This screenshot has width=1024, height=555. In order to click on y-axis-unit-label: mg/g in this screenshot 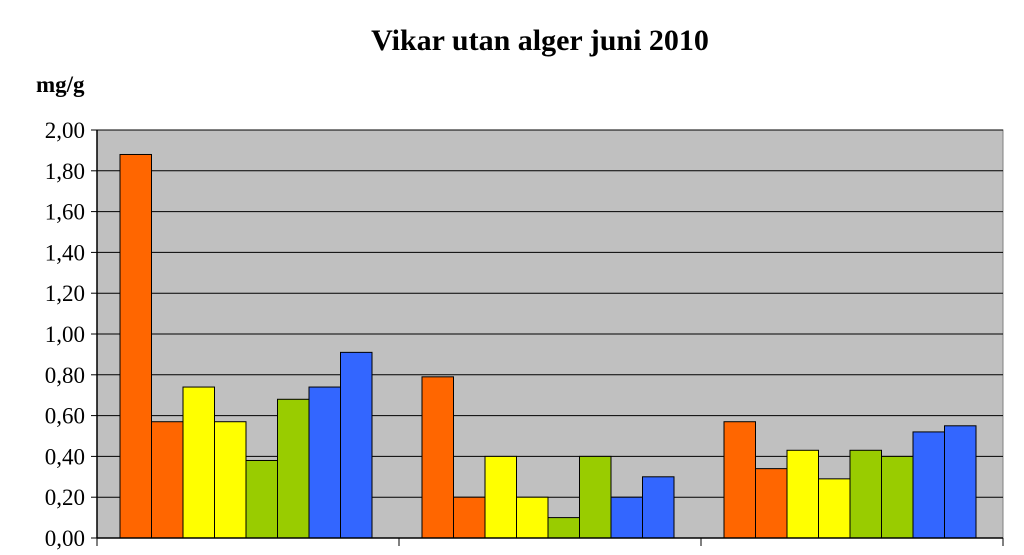, I will do `click(60, 84)`.